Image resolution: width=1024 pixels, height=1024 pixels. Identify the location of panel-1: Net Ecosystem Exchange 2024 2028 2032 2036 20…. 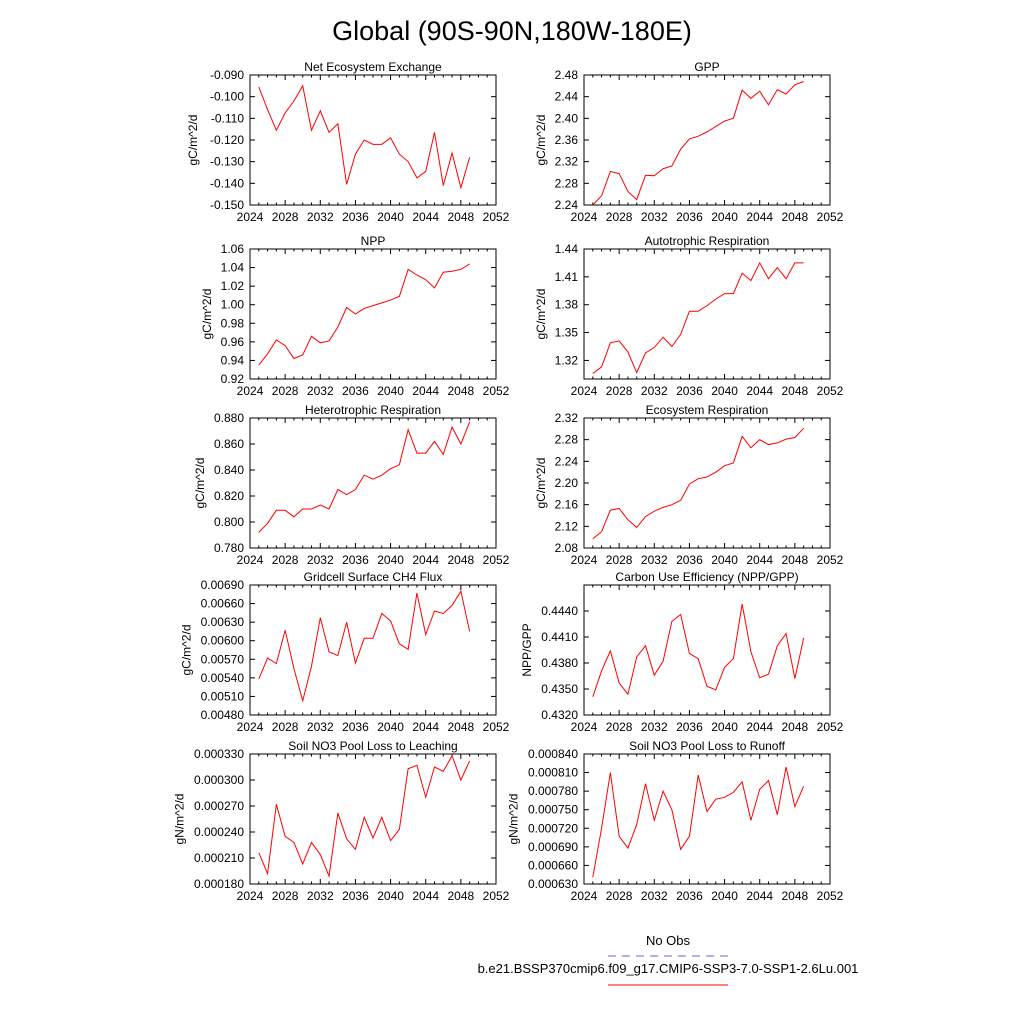
(347, 142).